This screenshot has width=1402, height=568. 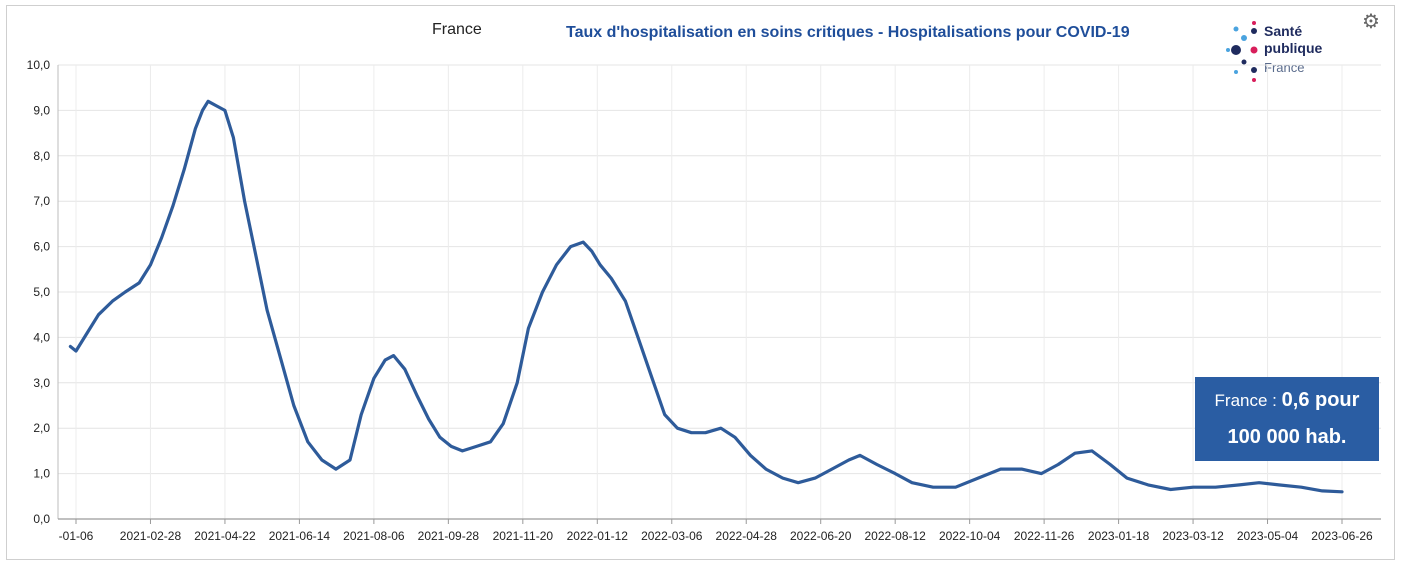 I want to click on y-tick-label: 1,0, so click(x=41, y=474).